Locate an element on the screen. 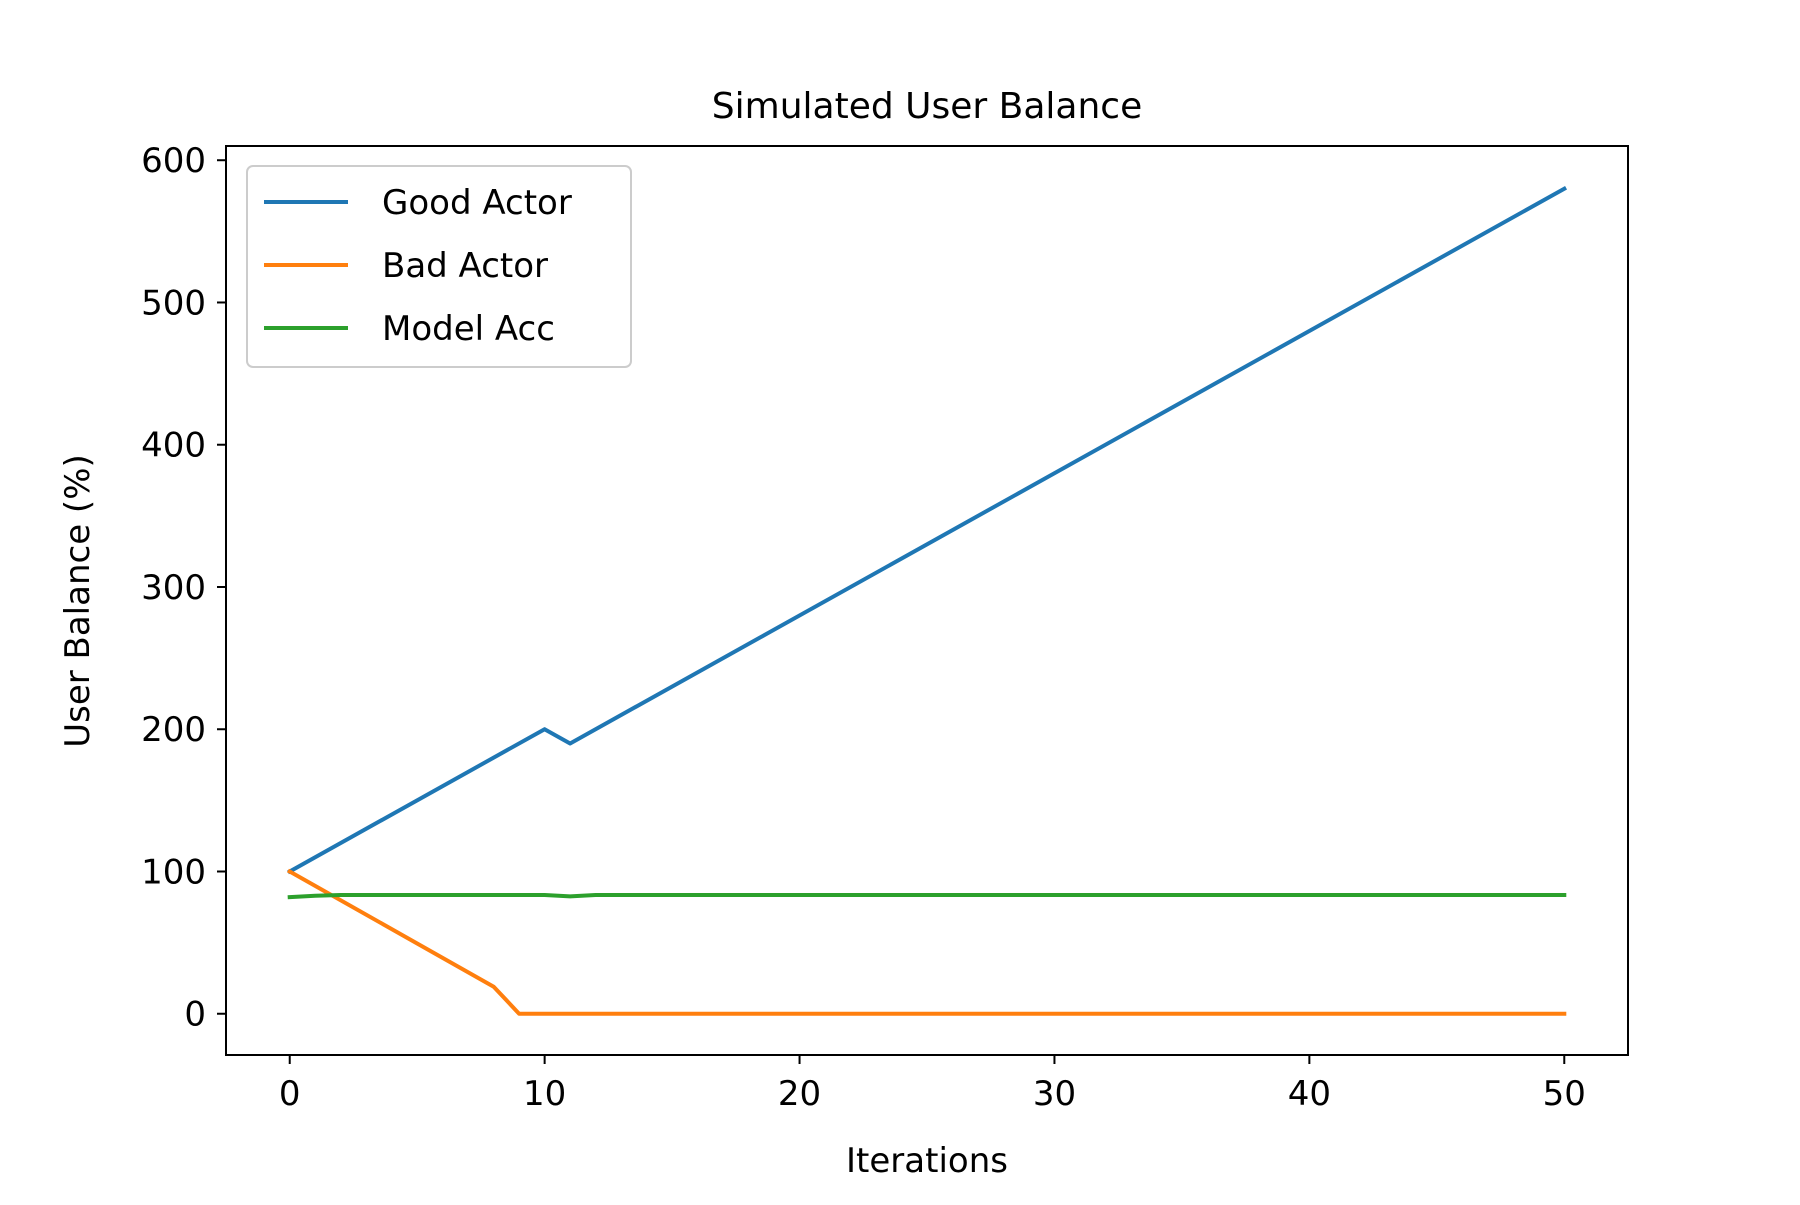 The image size is (1800, 1205). y-axis-label: User Balance (%) is located at coordinates (78, 601).